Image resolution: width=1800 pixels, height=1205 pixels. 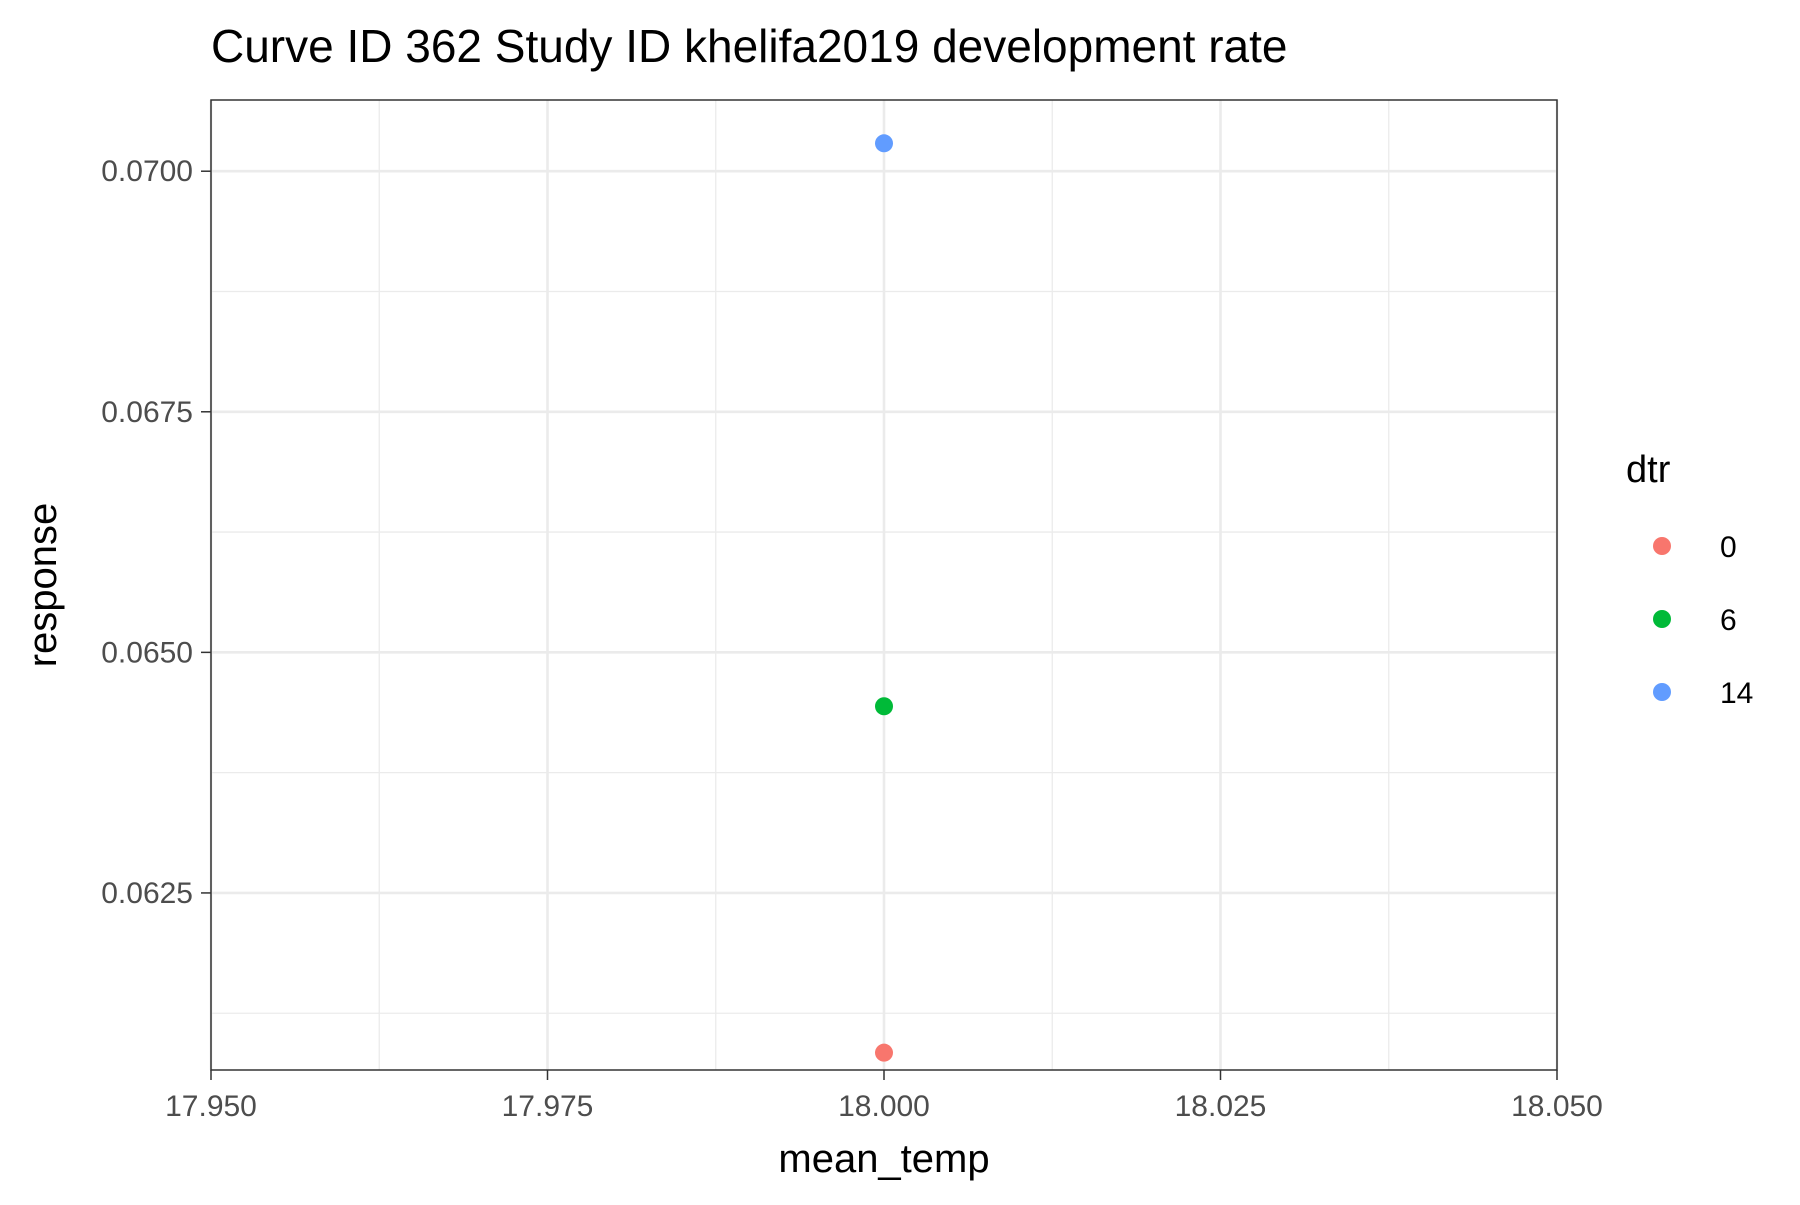 I want to click on x-tick-label: 18.025, so click(x=1221, y=1106).